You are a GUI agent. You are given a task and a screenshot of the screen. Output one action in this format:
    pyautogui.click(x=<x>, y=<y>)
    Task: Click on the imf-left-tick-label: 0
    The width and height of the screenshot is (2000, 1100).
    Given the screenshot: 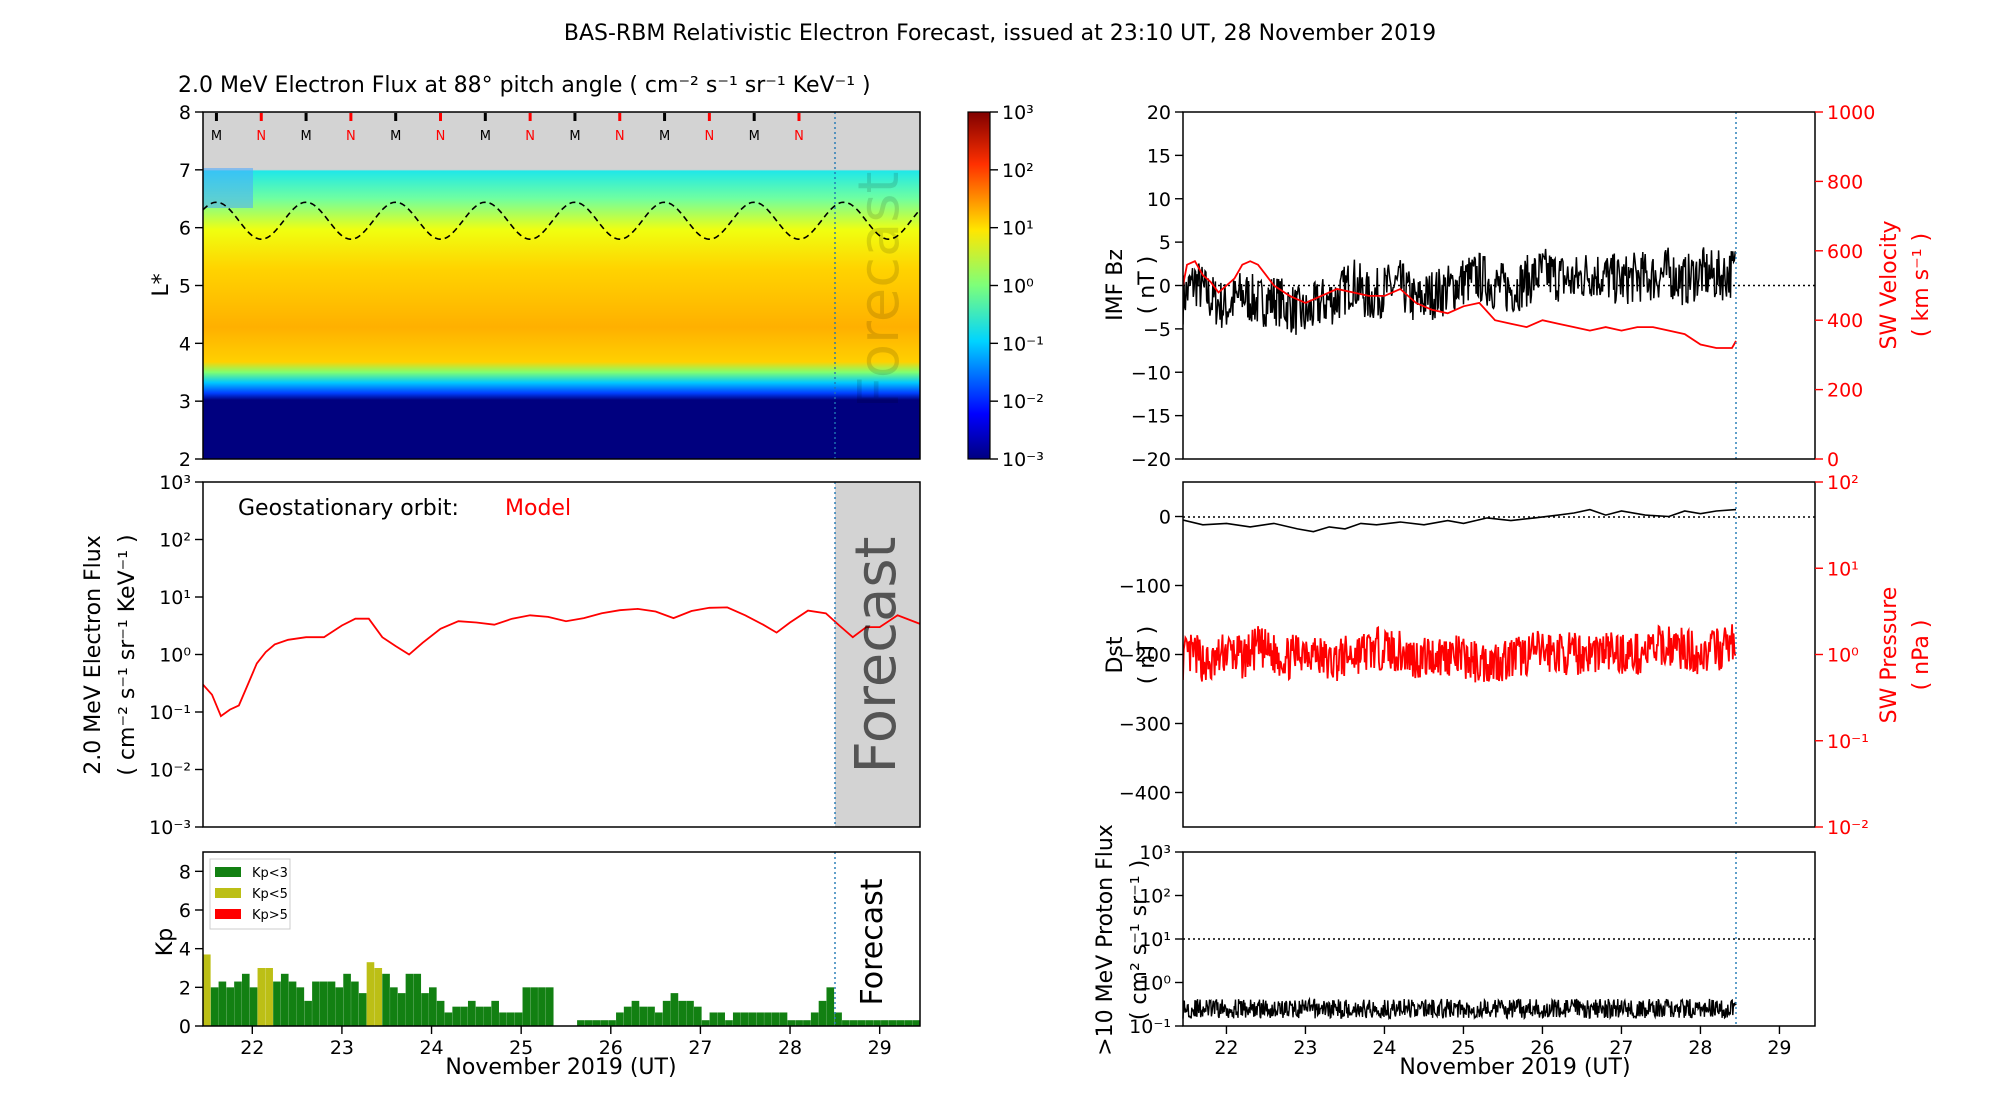 What is the action you would take?
    pyautogui.click(x=1165, y=287)
    